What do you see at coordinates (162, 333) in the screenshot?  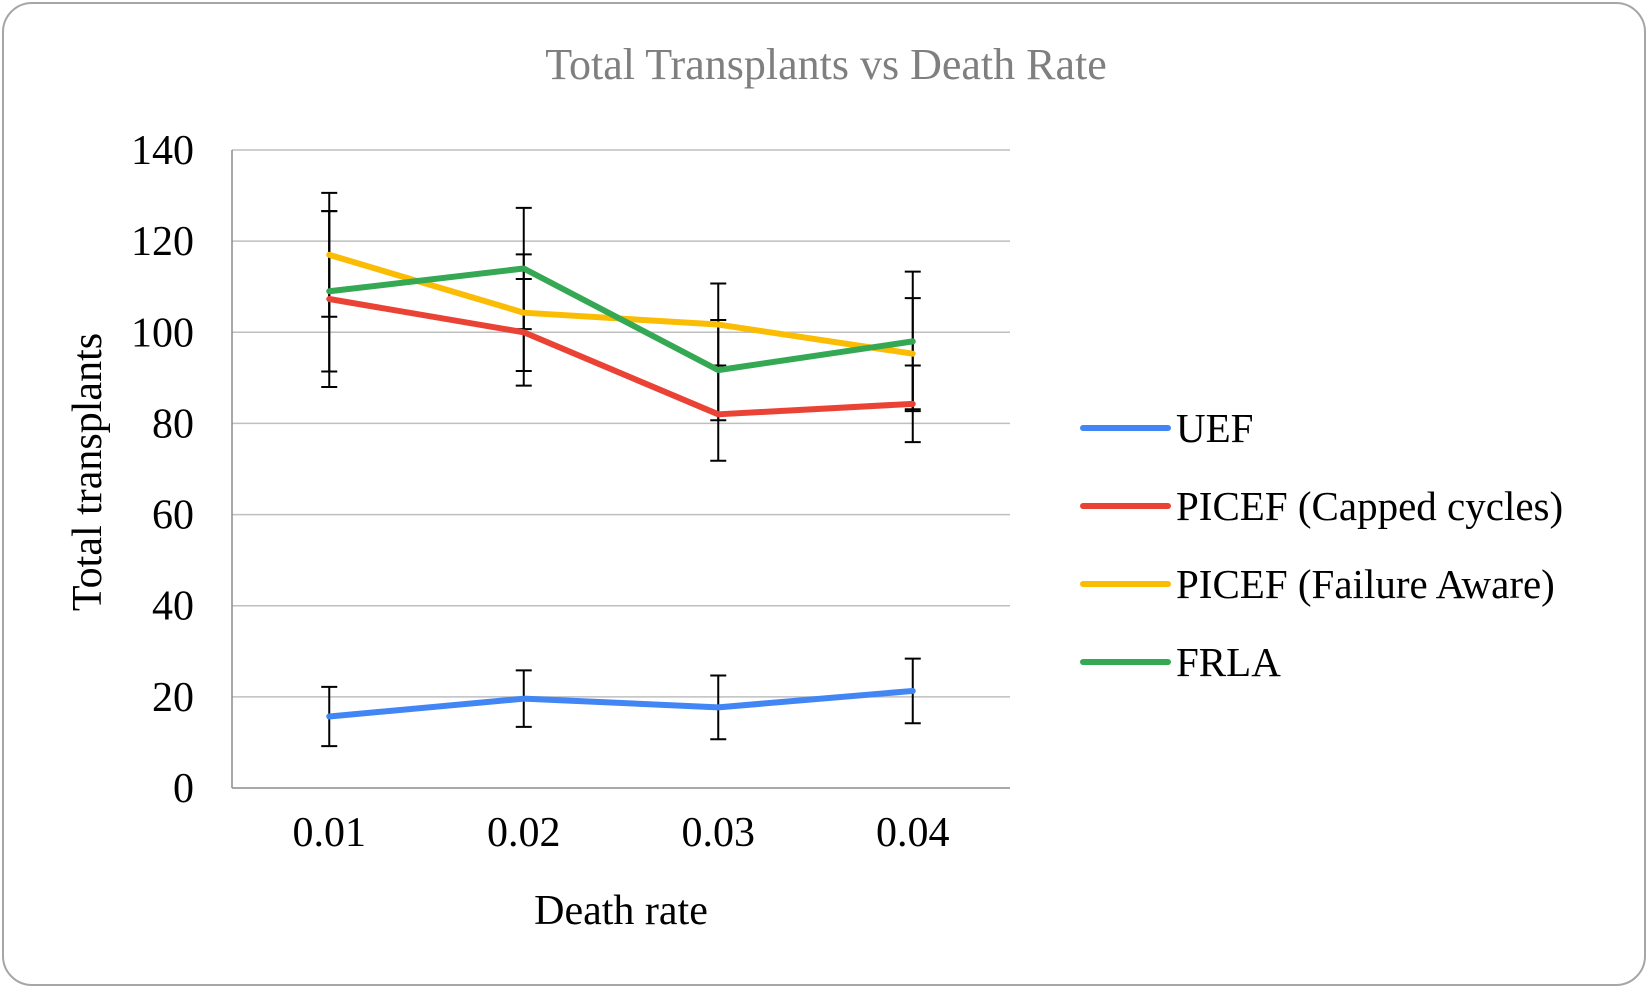 I see `y-tick-label: 100` at bounding box center [162, 333].